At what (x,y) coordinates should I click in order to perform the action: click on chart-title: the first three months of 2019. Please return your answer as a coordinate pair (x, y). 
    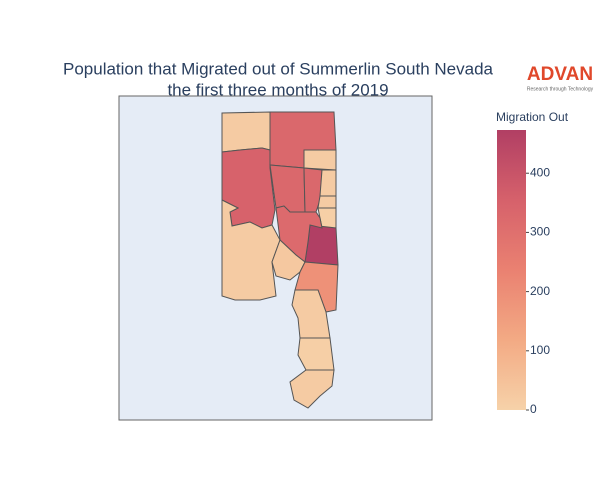
    Looking at the image, I should click on (277, 89).